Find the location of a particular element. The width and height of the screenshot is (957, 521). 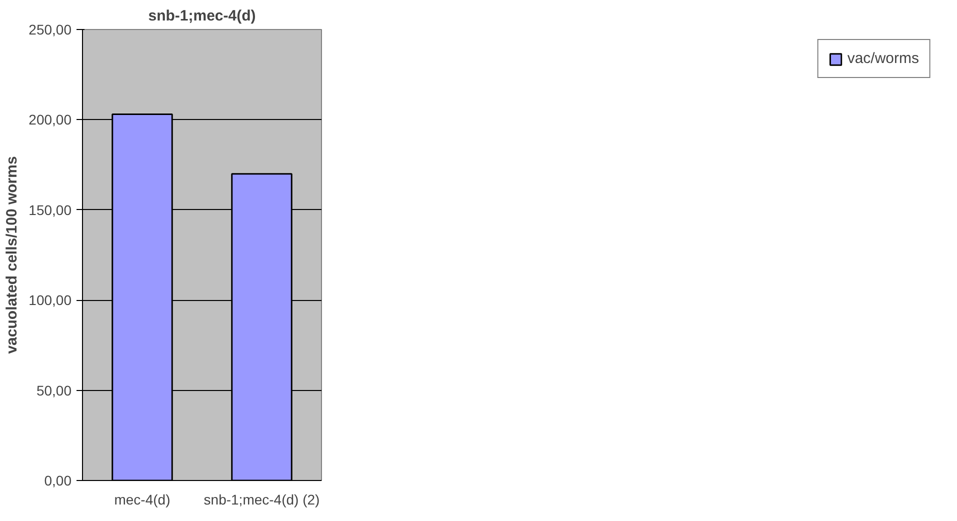

legend-label: vac/worms is located at coordinates (883, 58).